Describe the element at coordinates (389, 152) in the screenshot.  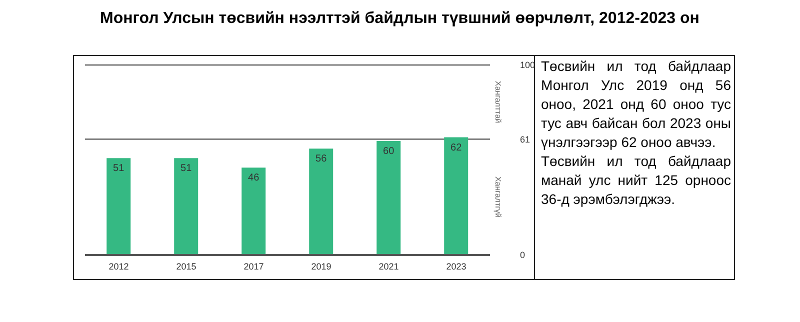
I see `data-label: 60` at that location.